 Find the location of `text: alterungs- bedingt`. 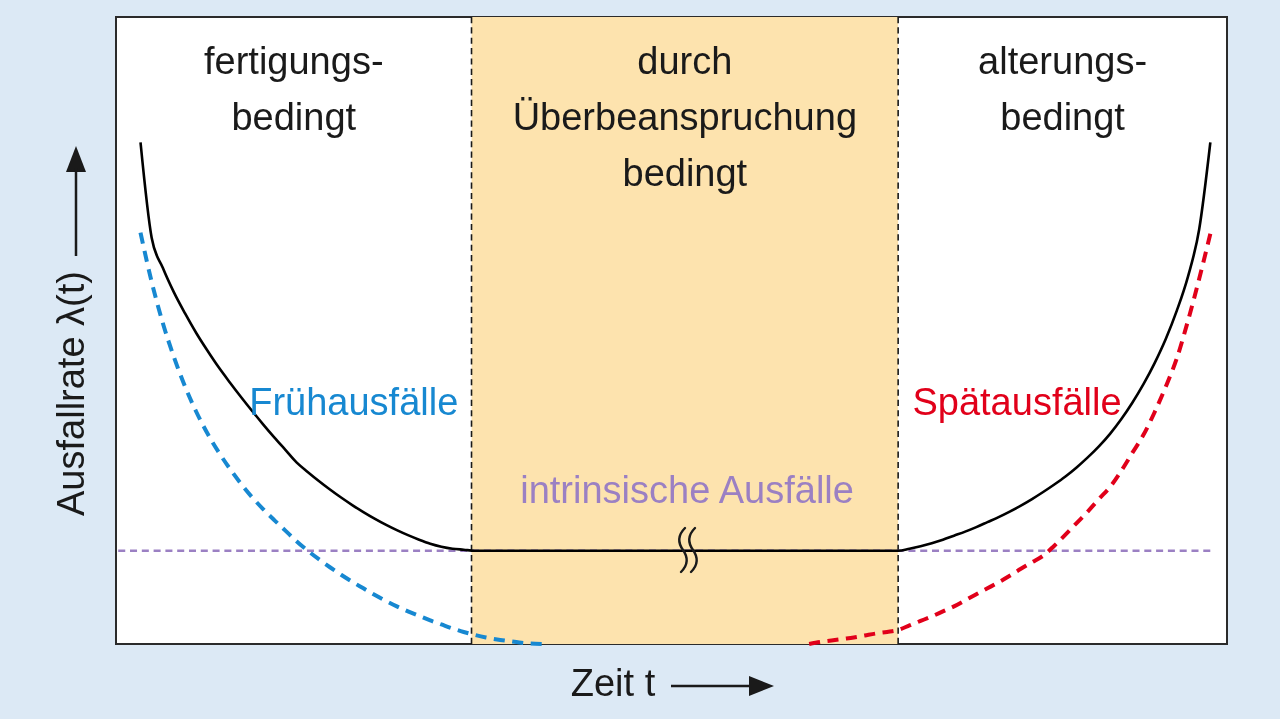

text: alterungs- bedingt is located at coordinates (1063, 89).